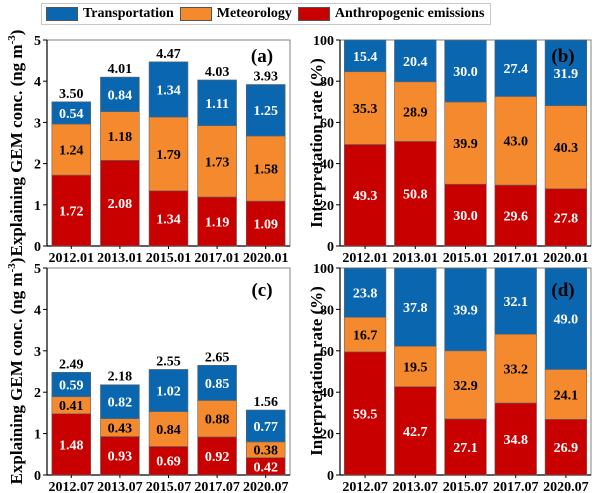 The image size is (600, 493). I want to click on legend-label-meteorology: Meteorology, so click(254, 13).